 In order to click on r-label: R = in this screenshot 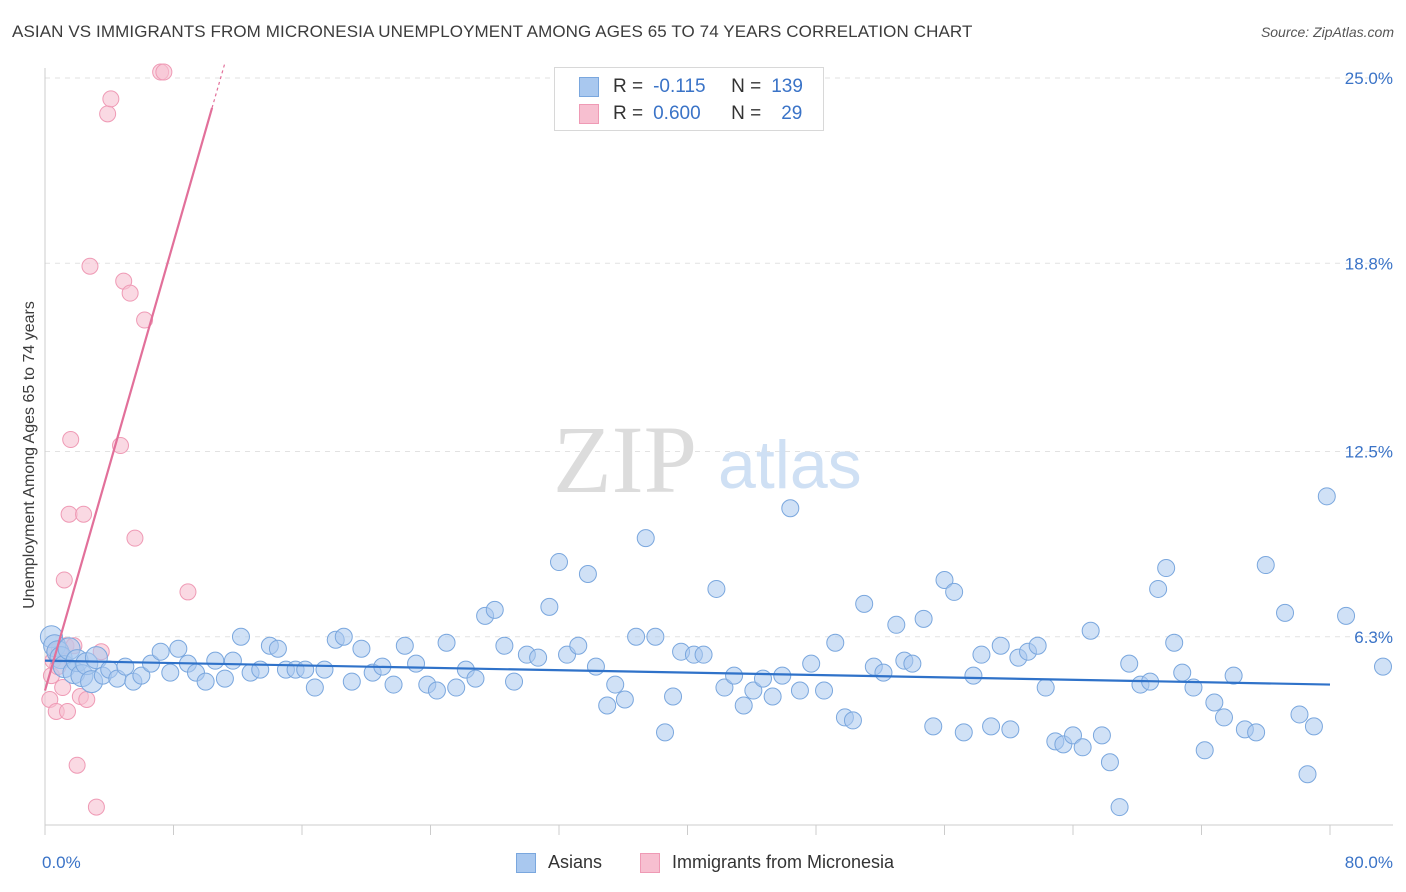, I will do `click(628, 113)`.